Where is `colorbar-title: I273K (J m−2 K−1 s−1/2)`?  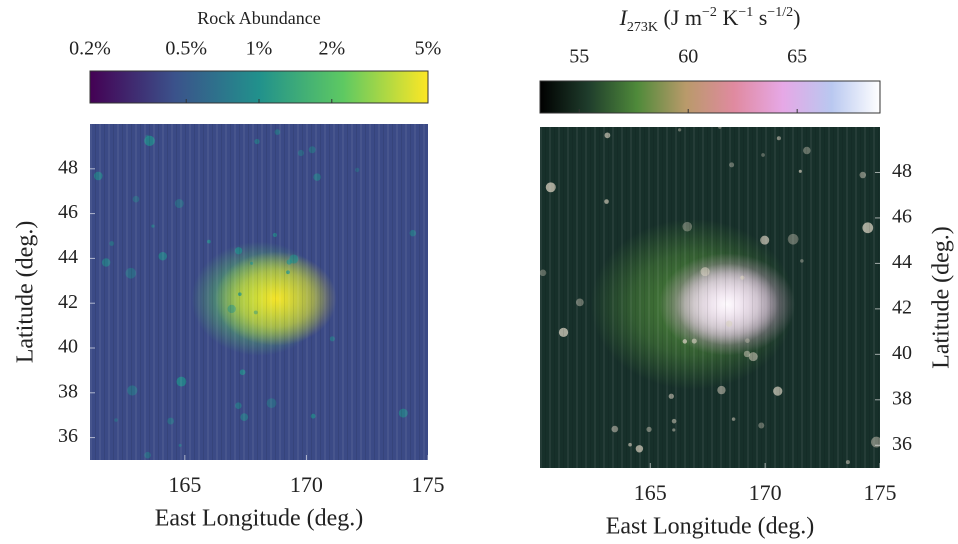
colorbar-title: I273K (J m−2 K−1 s−1/2) is located at coordinates (710, 20).